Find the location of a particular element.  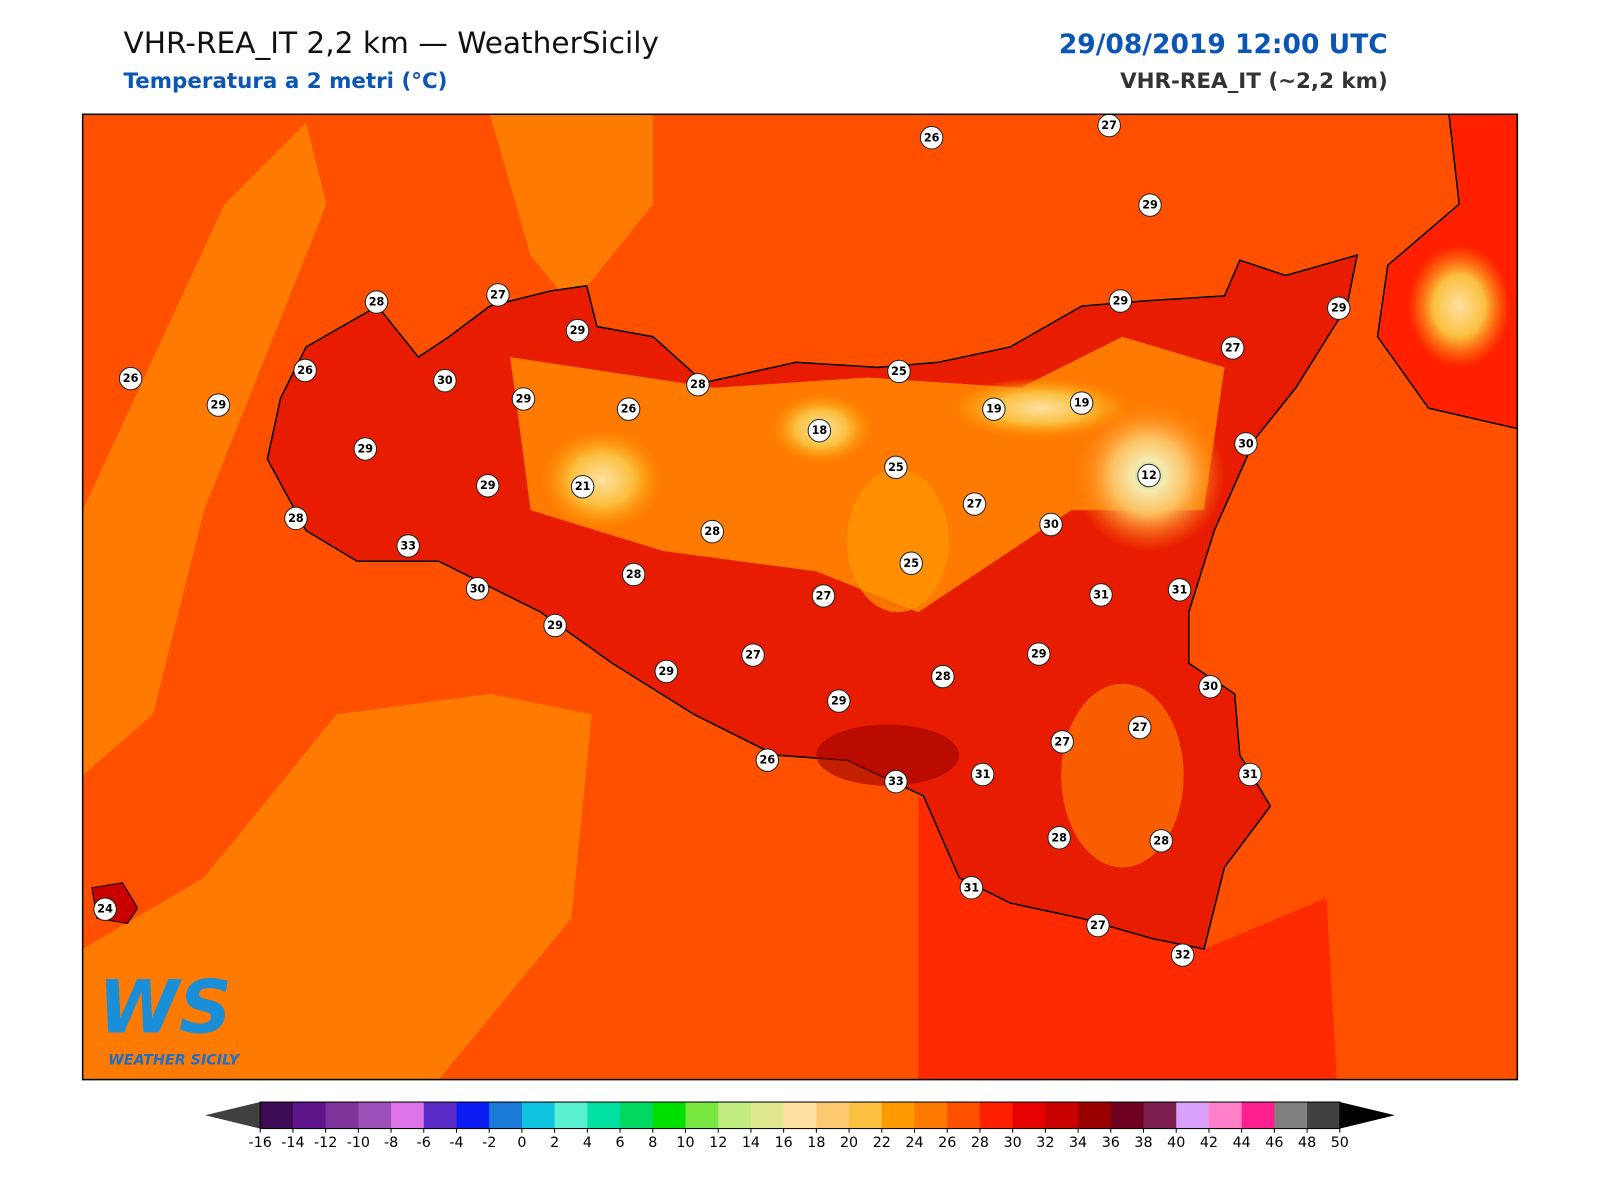

colorbar-tick-label: 30 is located at coordinates (1013, 1143).